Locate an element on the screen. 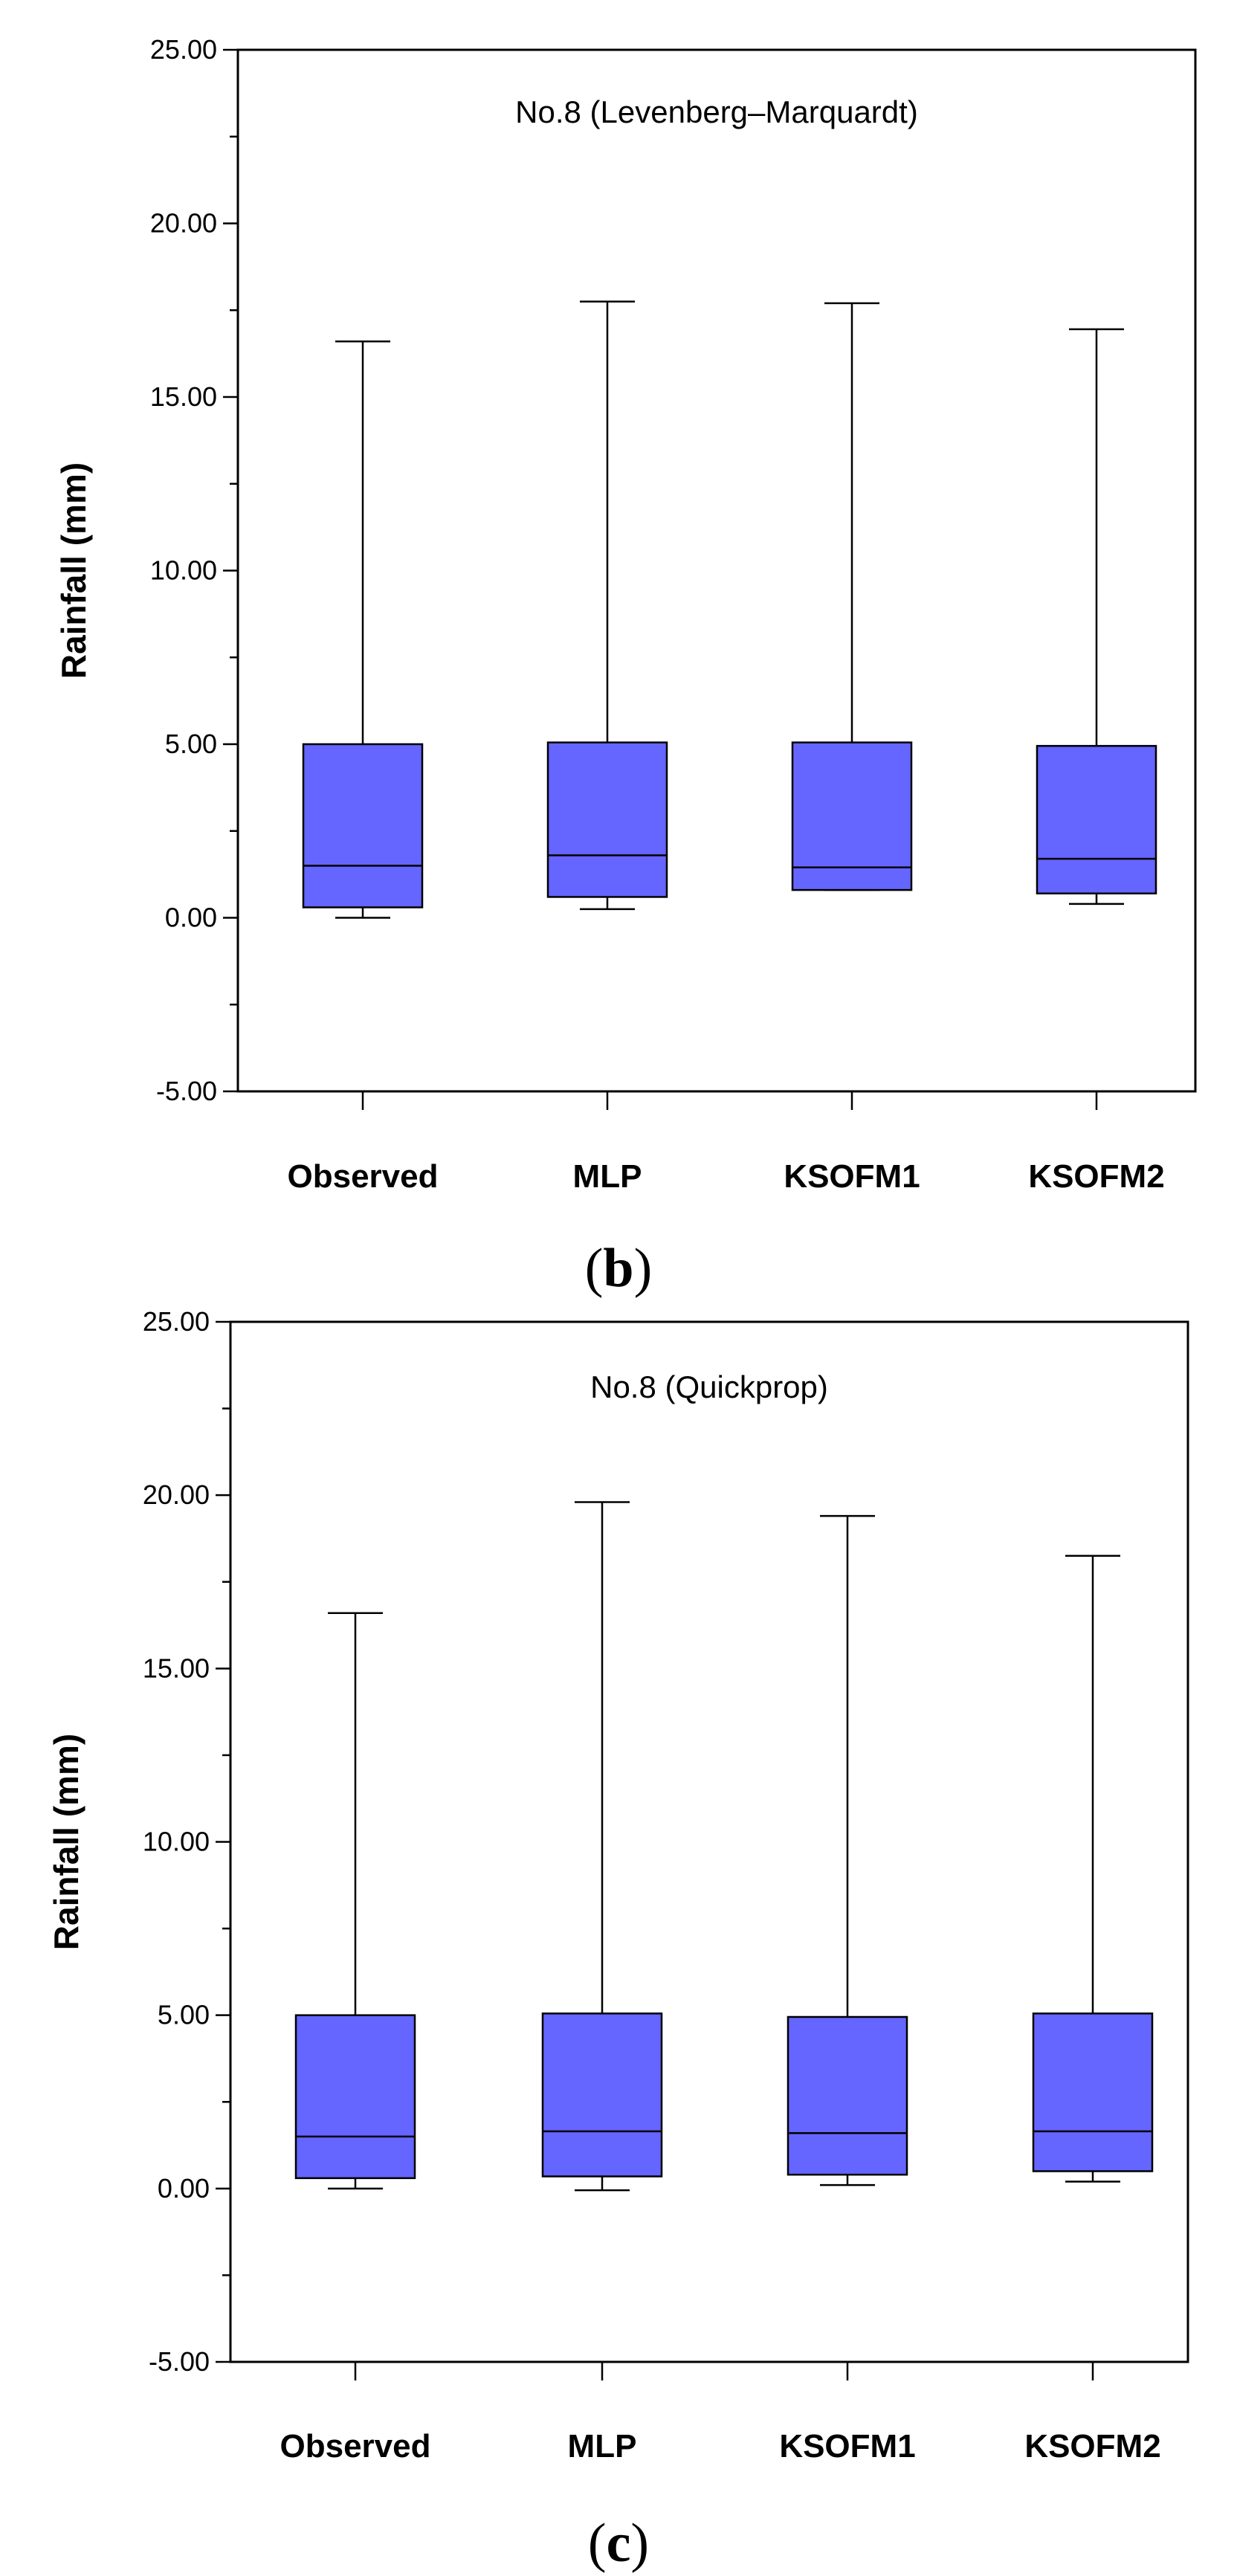  chart-title: No.8 (Levenberg–Marquardt) is located at coordinates (717, 111).